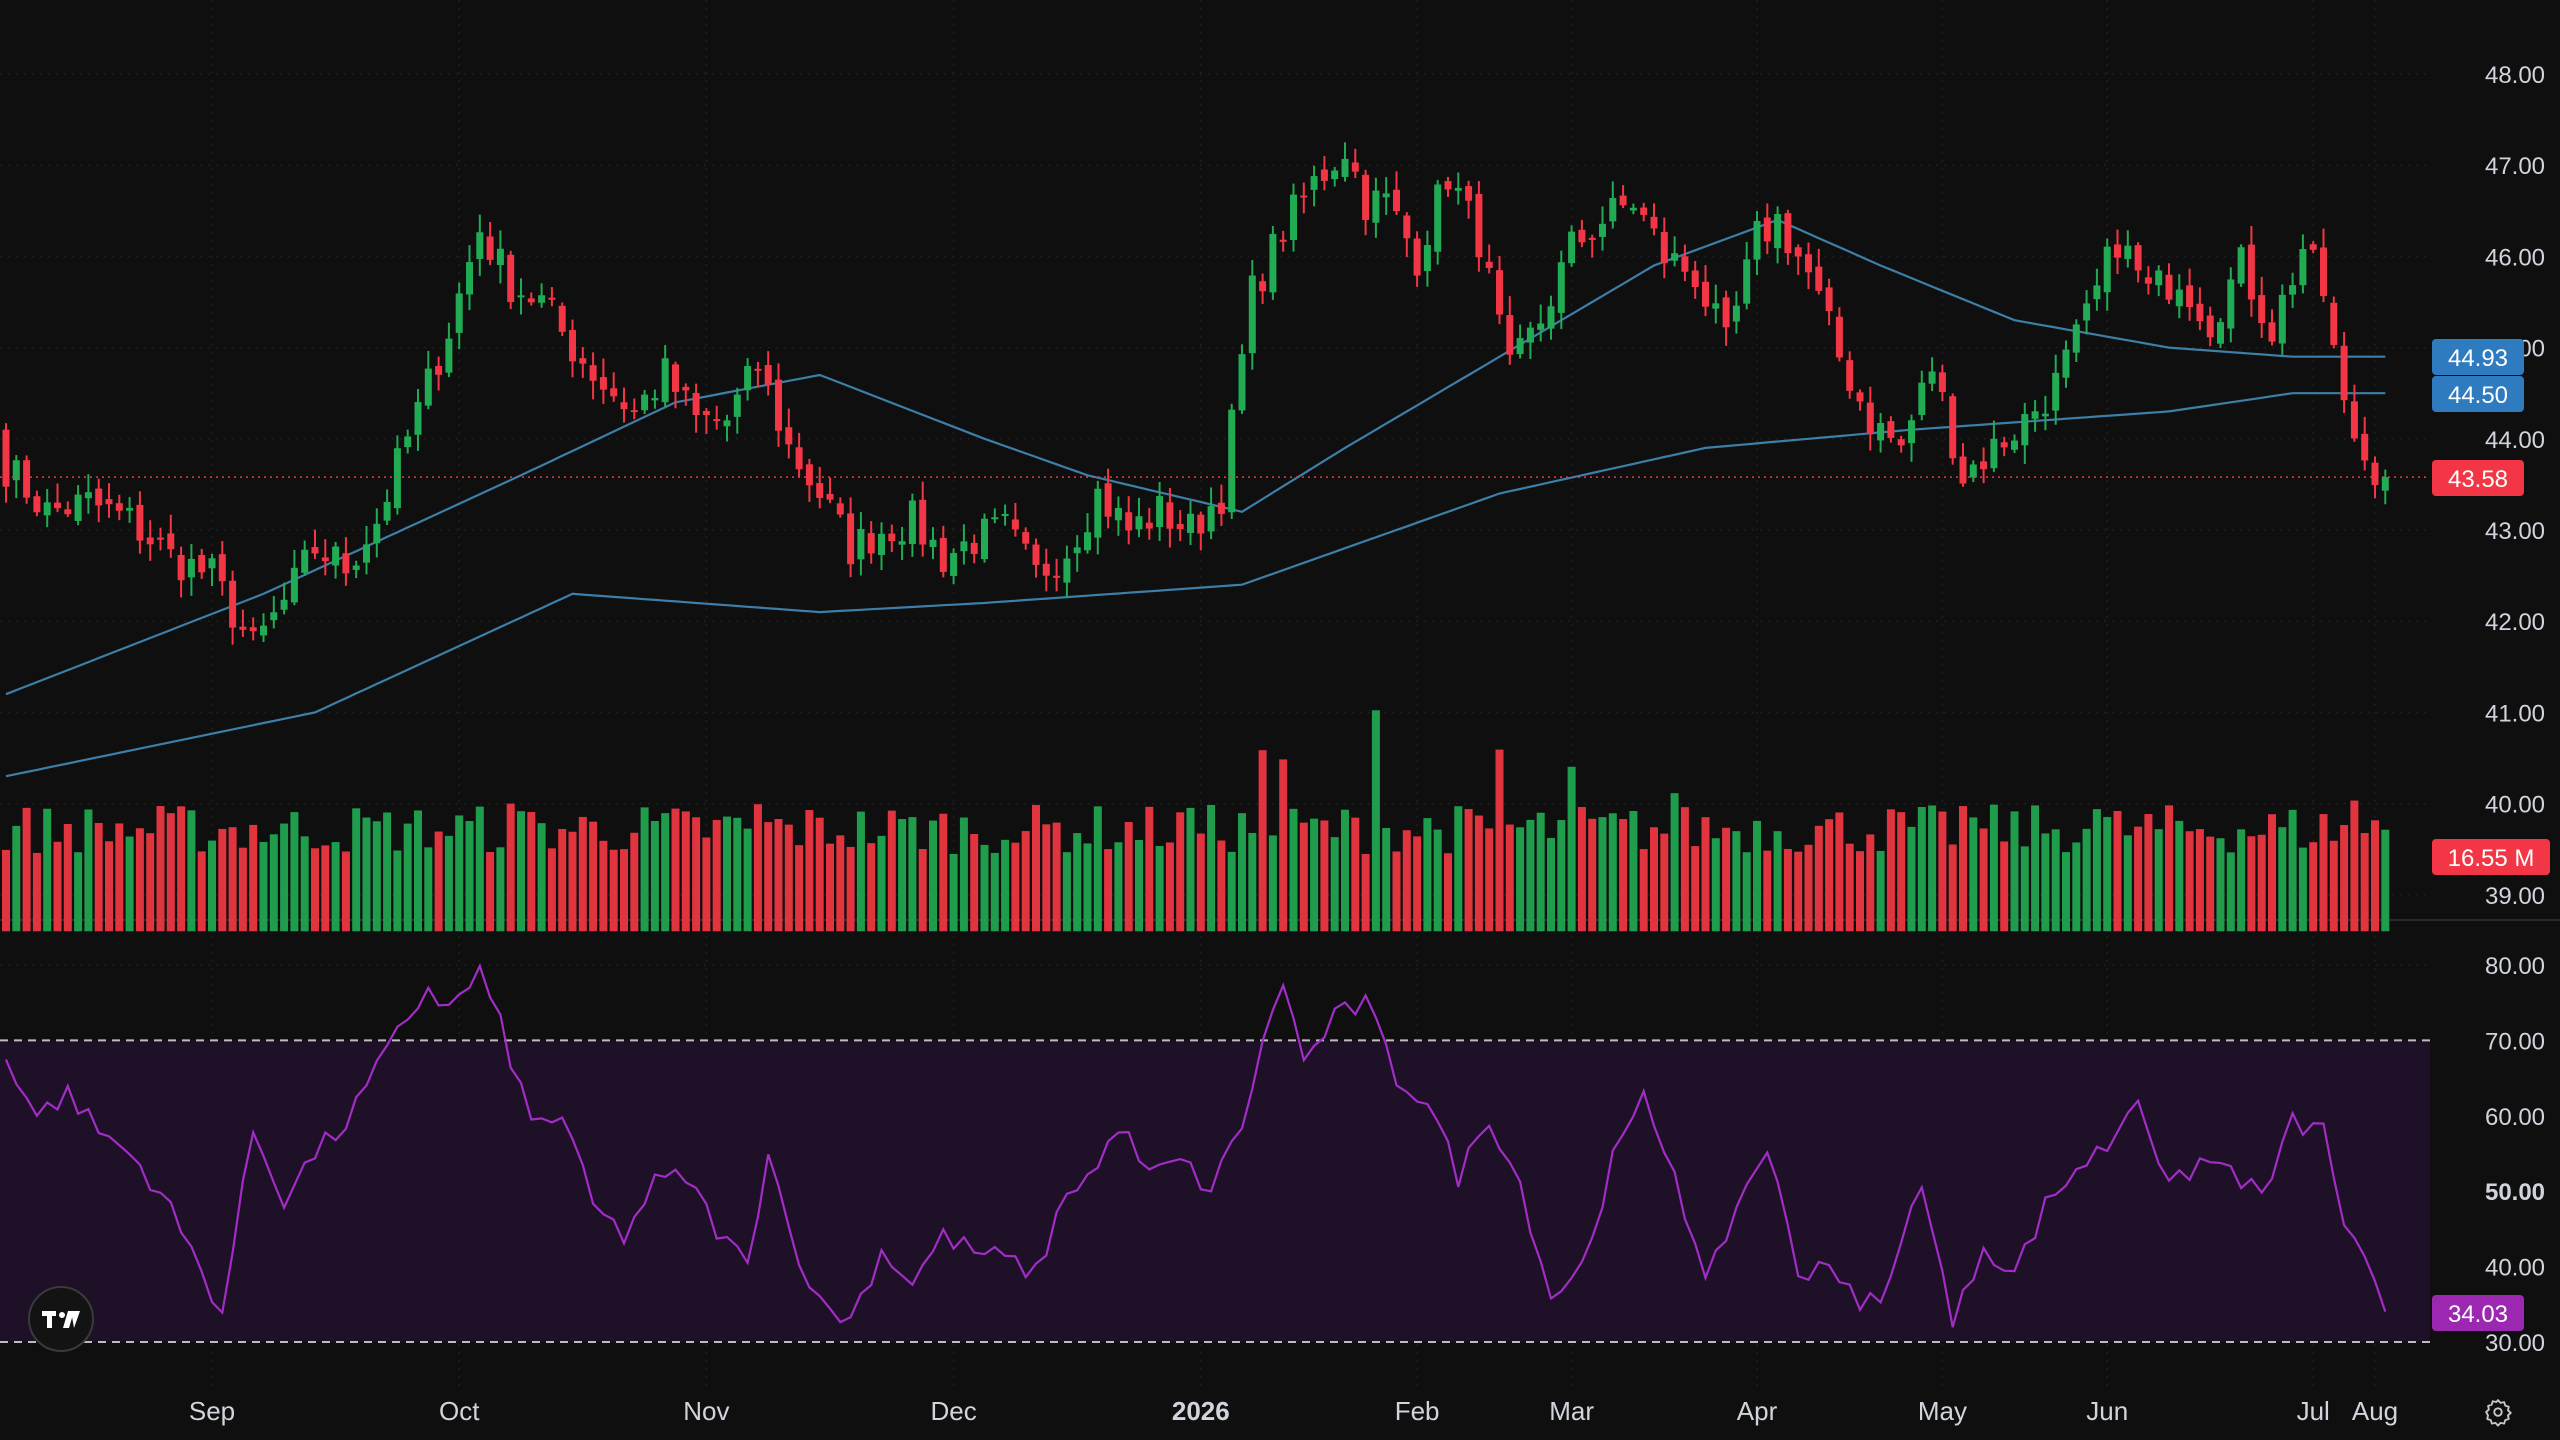 This screenshot has height=1440, width=2560. What do you see at coordinates (2491, 858) in the screenshot?
I see `volume-value: 16.55 M` at bounding box center [2491, 858].